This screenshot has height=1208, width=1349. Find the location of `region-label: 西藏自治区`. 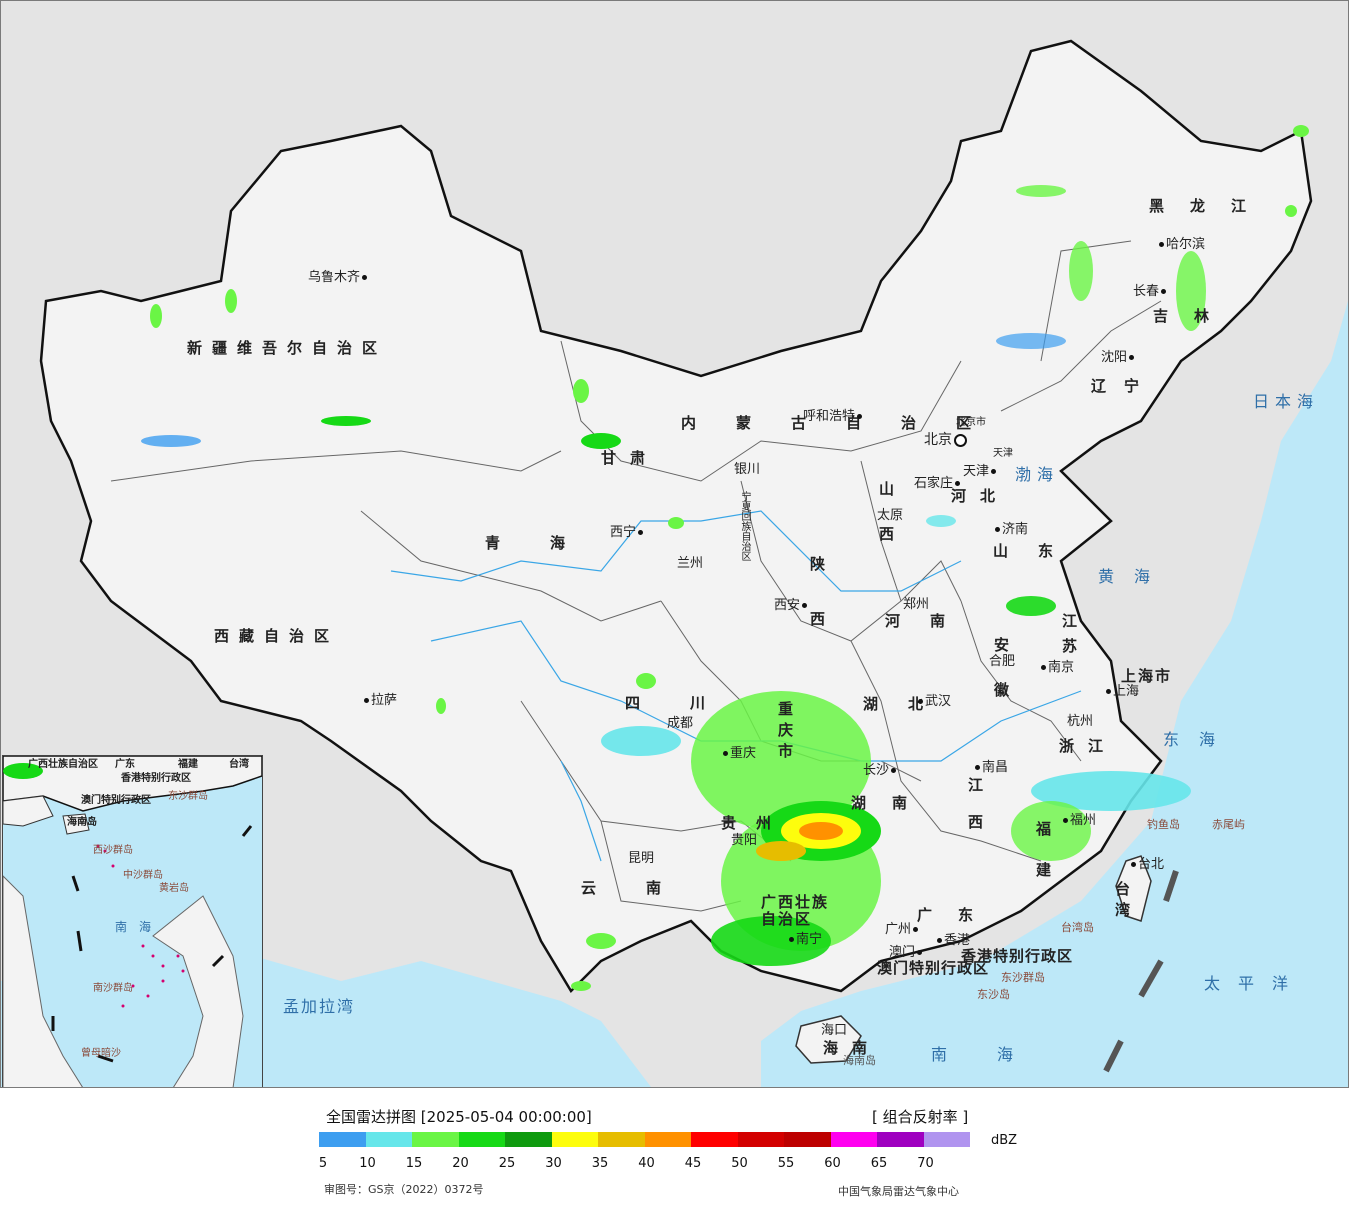

region-label: 西藏自治区 is located at coordinates (277, 636).